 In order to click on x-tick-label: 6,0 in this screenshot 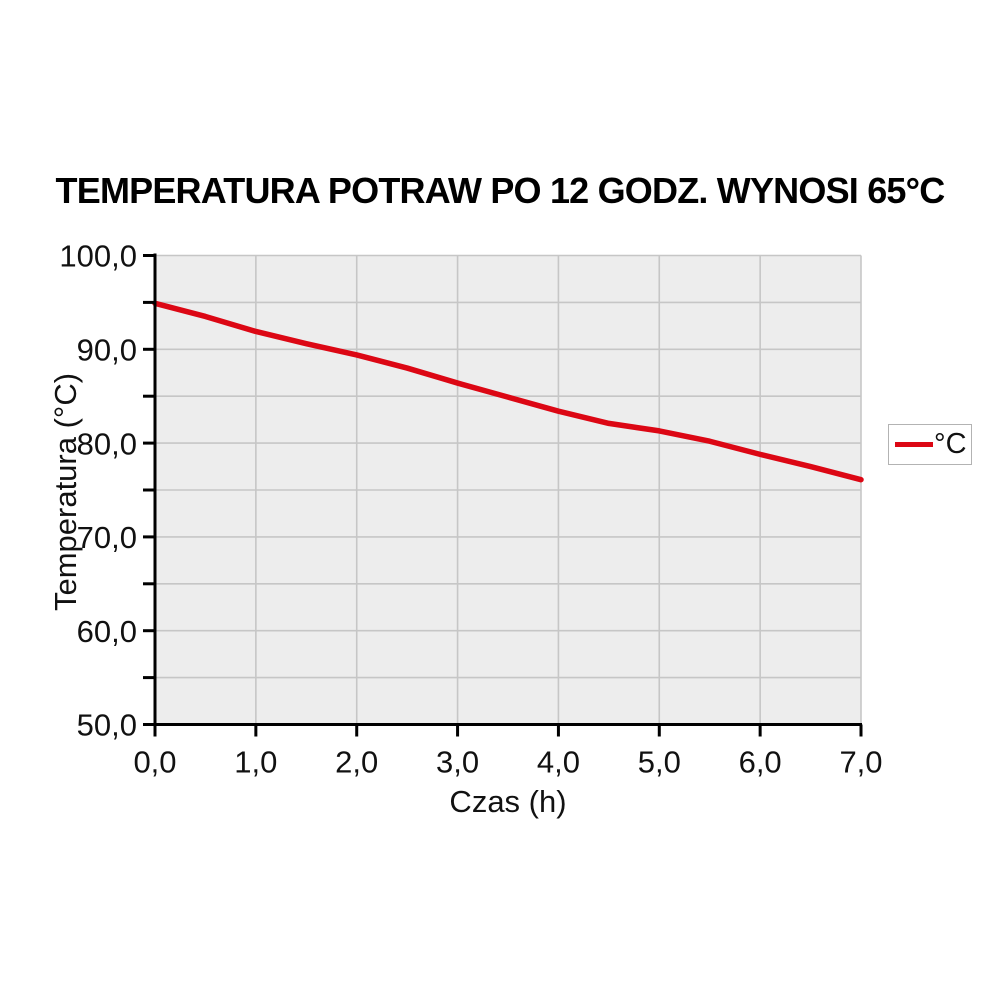, I will do `click(760, 762)`.